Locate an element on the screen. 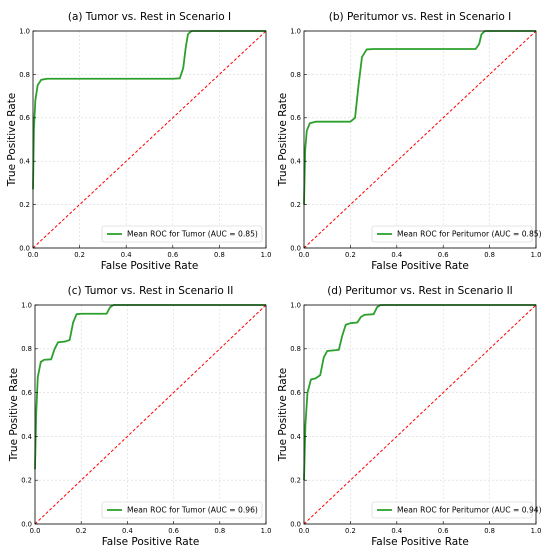 This screenshot has height=552, width=550. legend-label: Mean ROC for Tumor (AUC = 0.96) is located at coordinates (192, 510).